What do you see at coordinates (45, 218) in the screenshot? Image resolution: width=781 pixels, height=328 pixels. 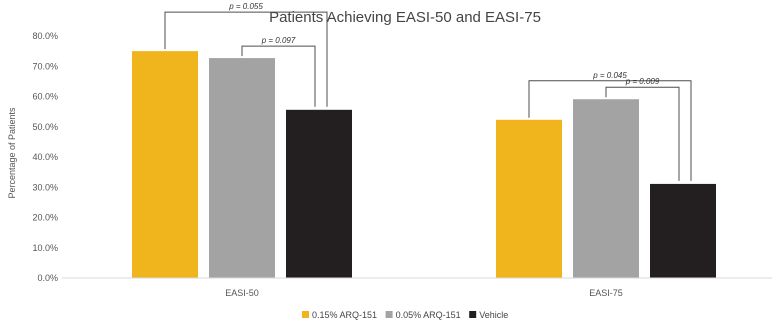 I see `y-tick-label: 20.0%` at bounding box center [45, 218].